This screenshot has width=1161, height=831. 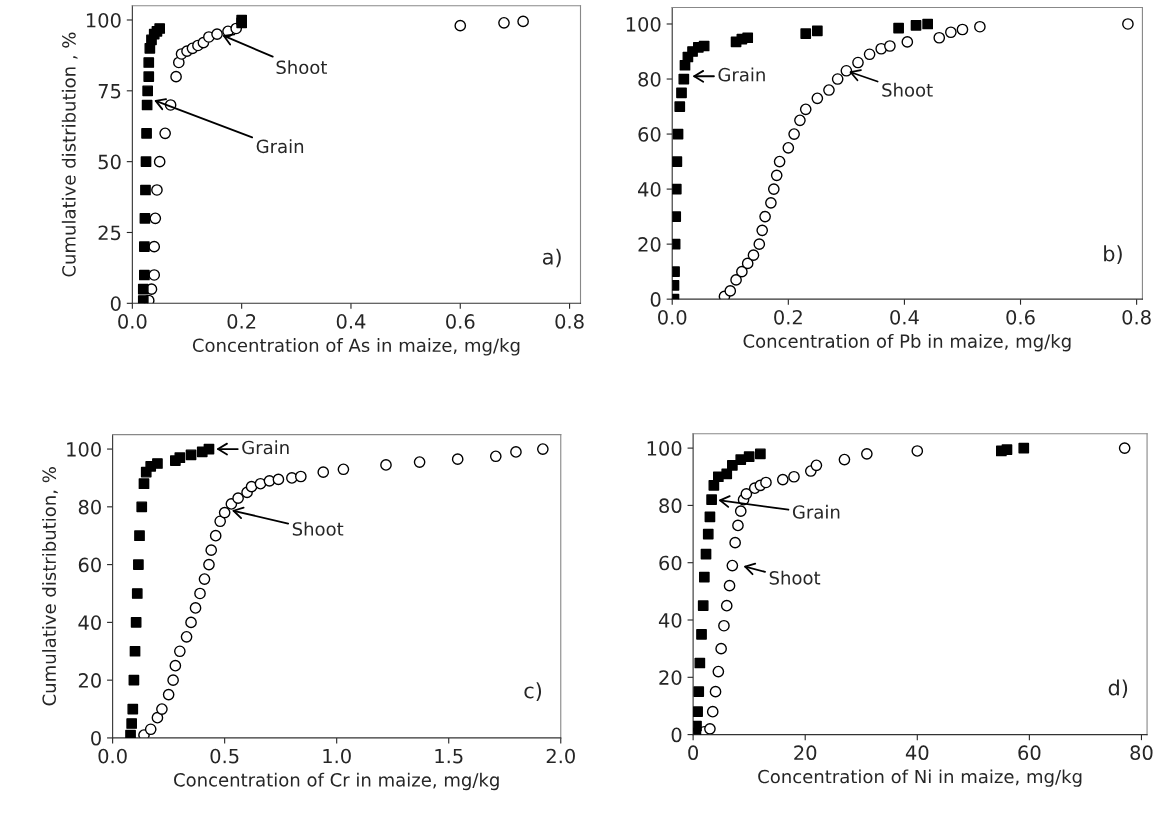 What do you see at coordinates (920, 778) in the screenshot?
I see `x-axis-title: Concentration of Ni in maize, mg/kg` at bounding box center [920, 778].